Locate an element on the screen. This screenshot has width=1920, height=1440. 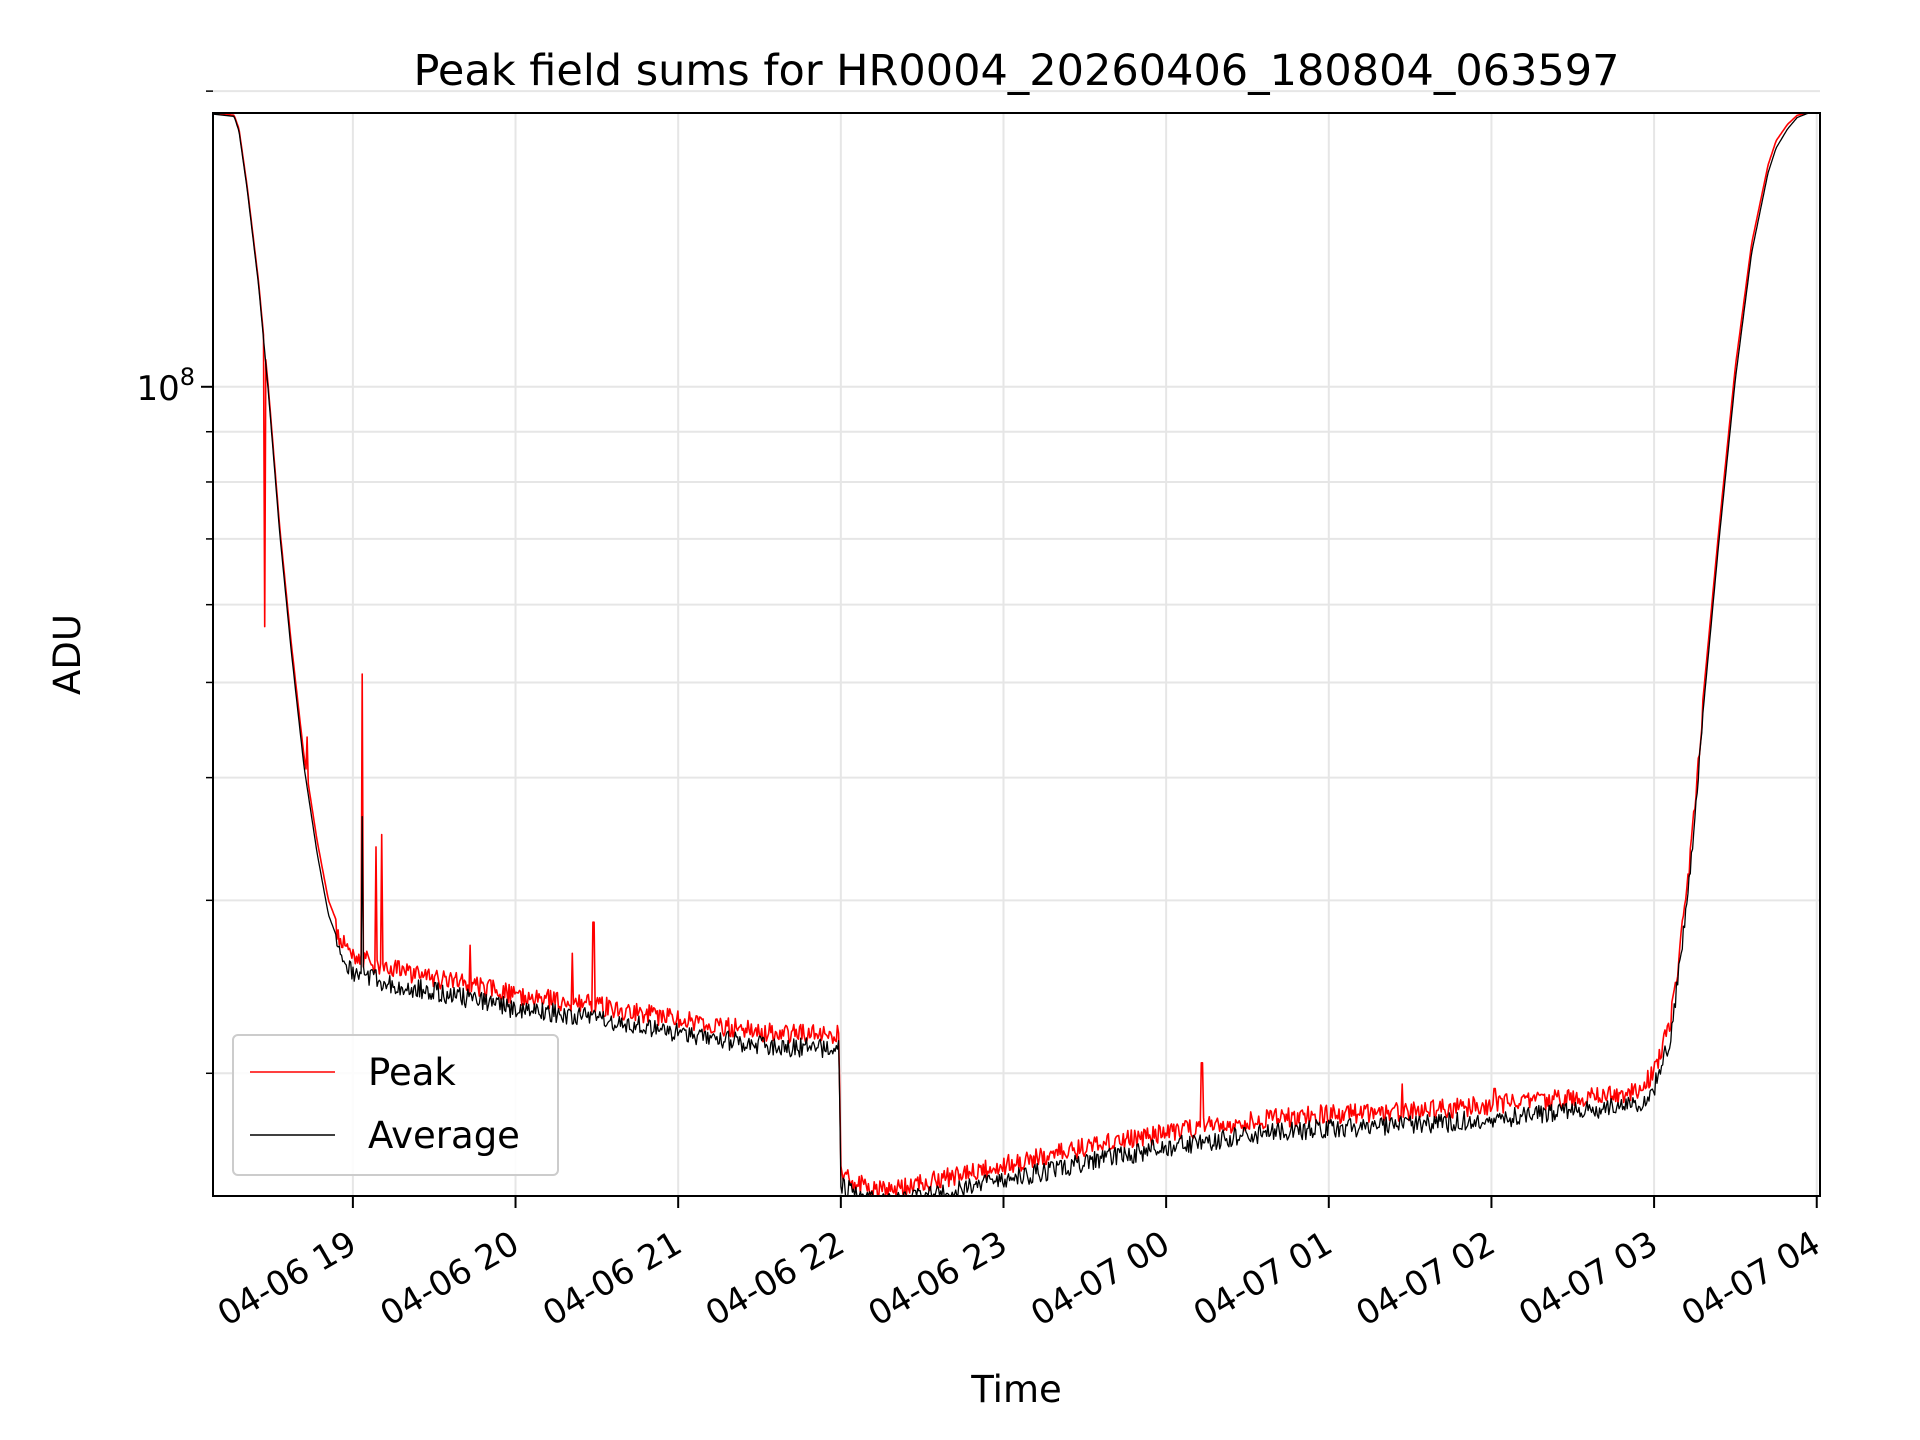
legend-label-peak: Peak is located at coordinates (412, 1072).